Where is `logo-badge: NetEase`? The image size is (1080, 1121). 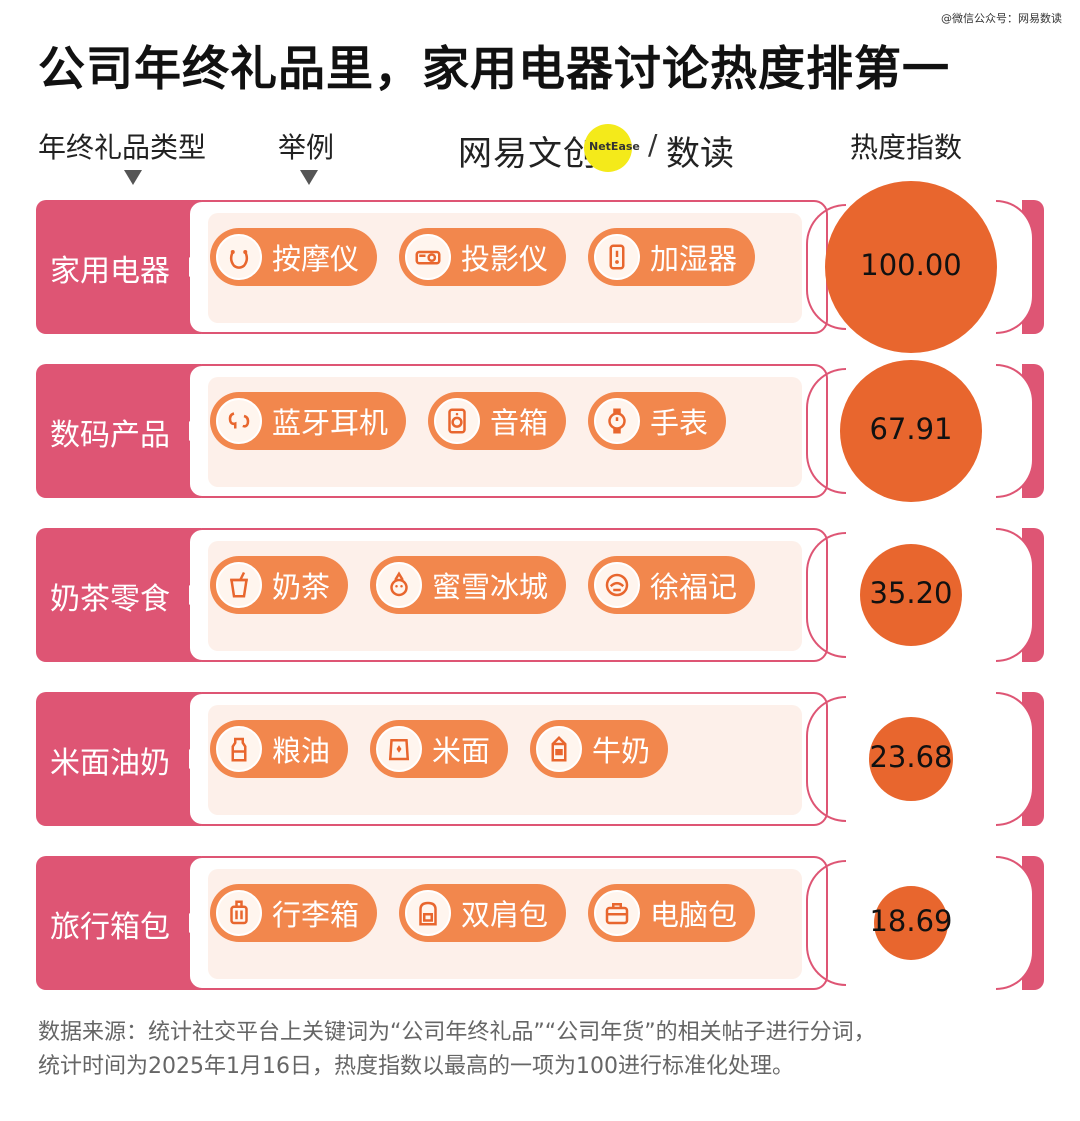 logo-badge: NetEase is located at coordinates (614, 146).